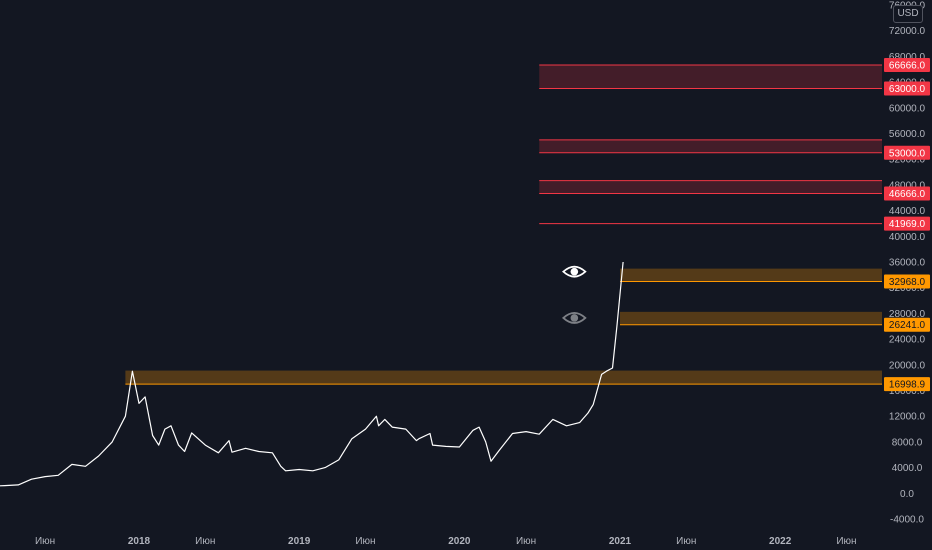 This screenshot has width=932, height=550. What do you see at coordinates (907, 31) in the screenshot?
I see `y-tick-label: 72000.0` at bounding box center [907, 31].